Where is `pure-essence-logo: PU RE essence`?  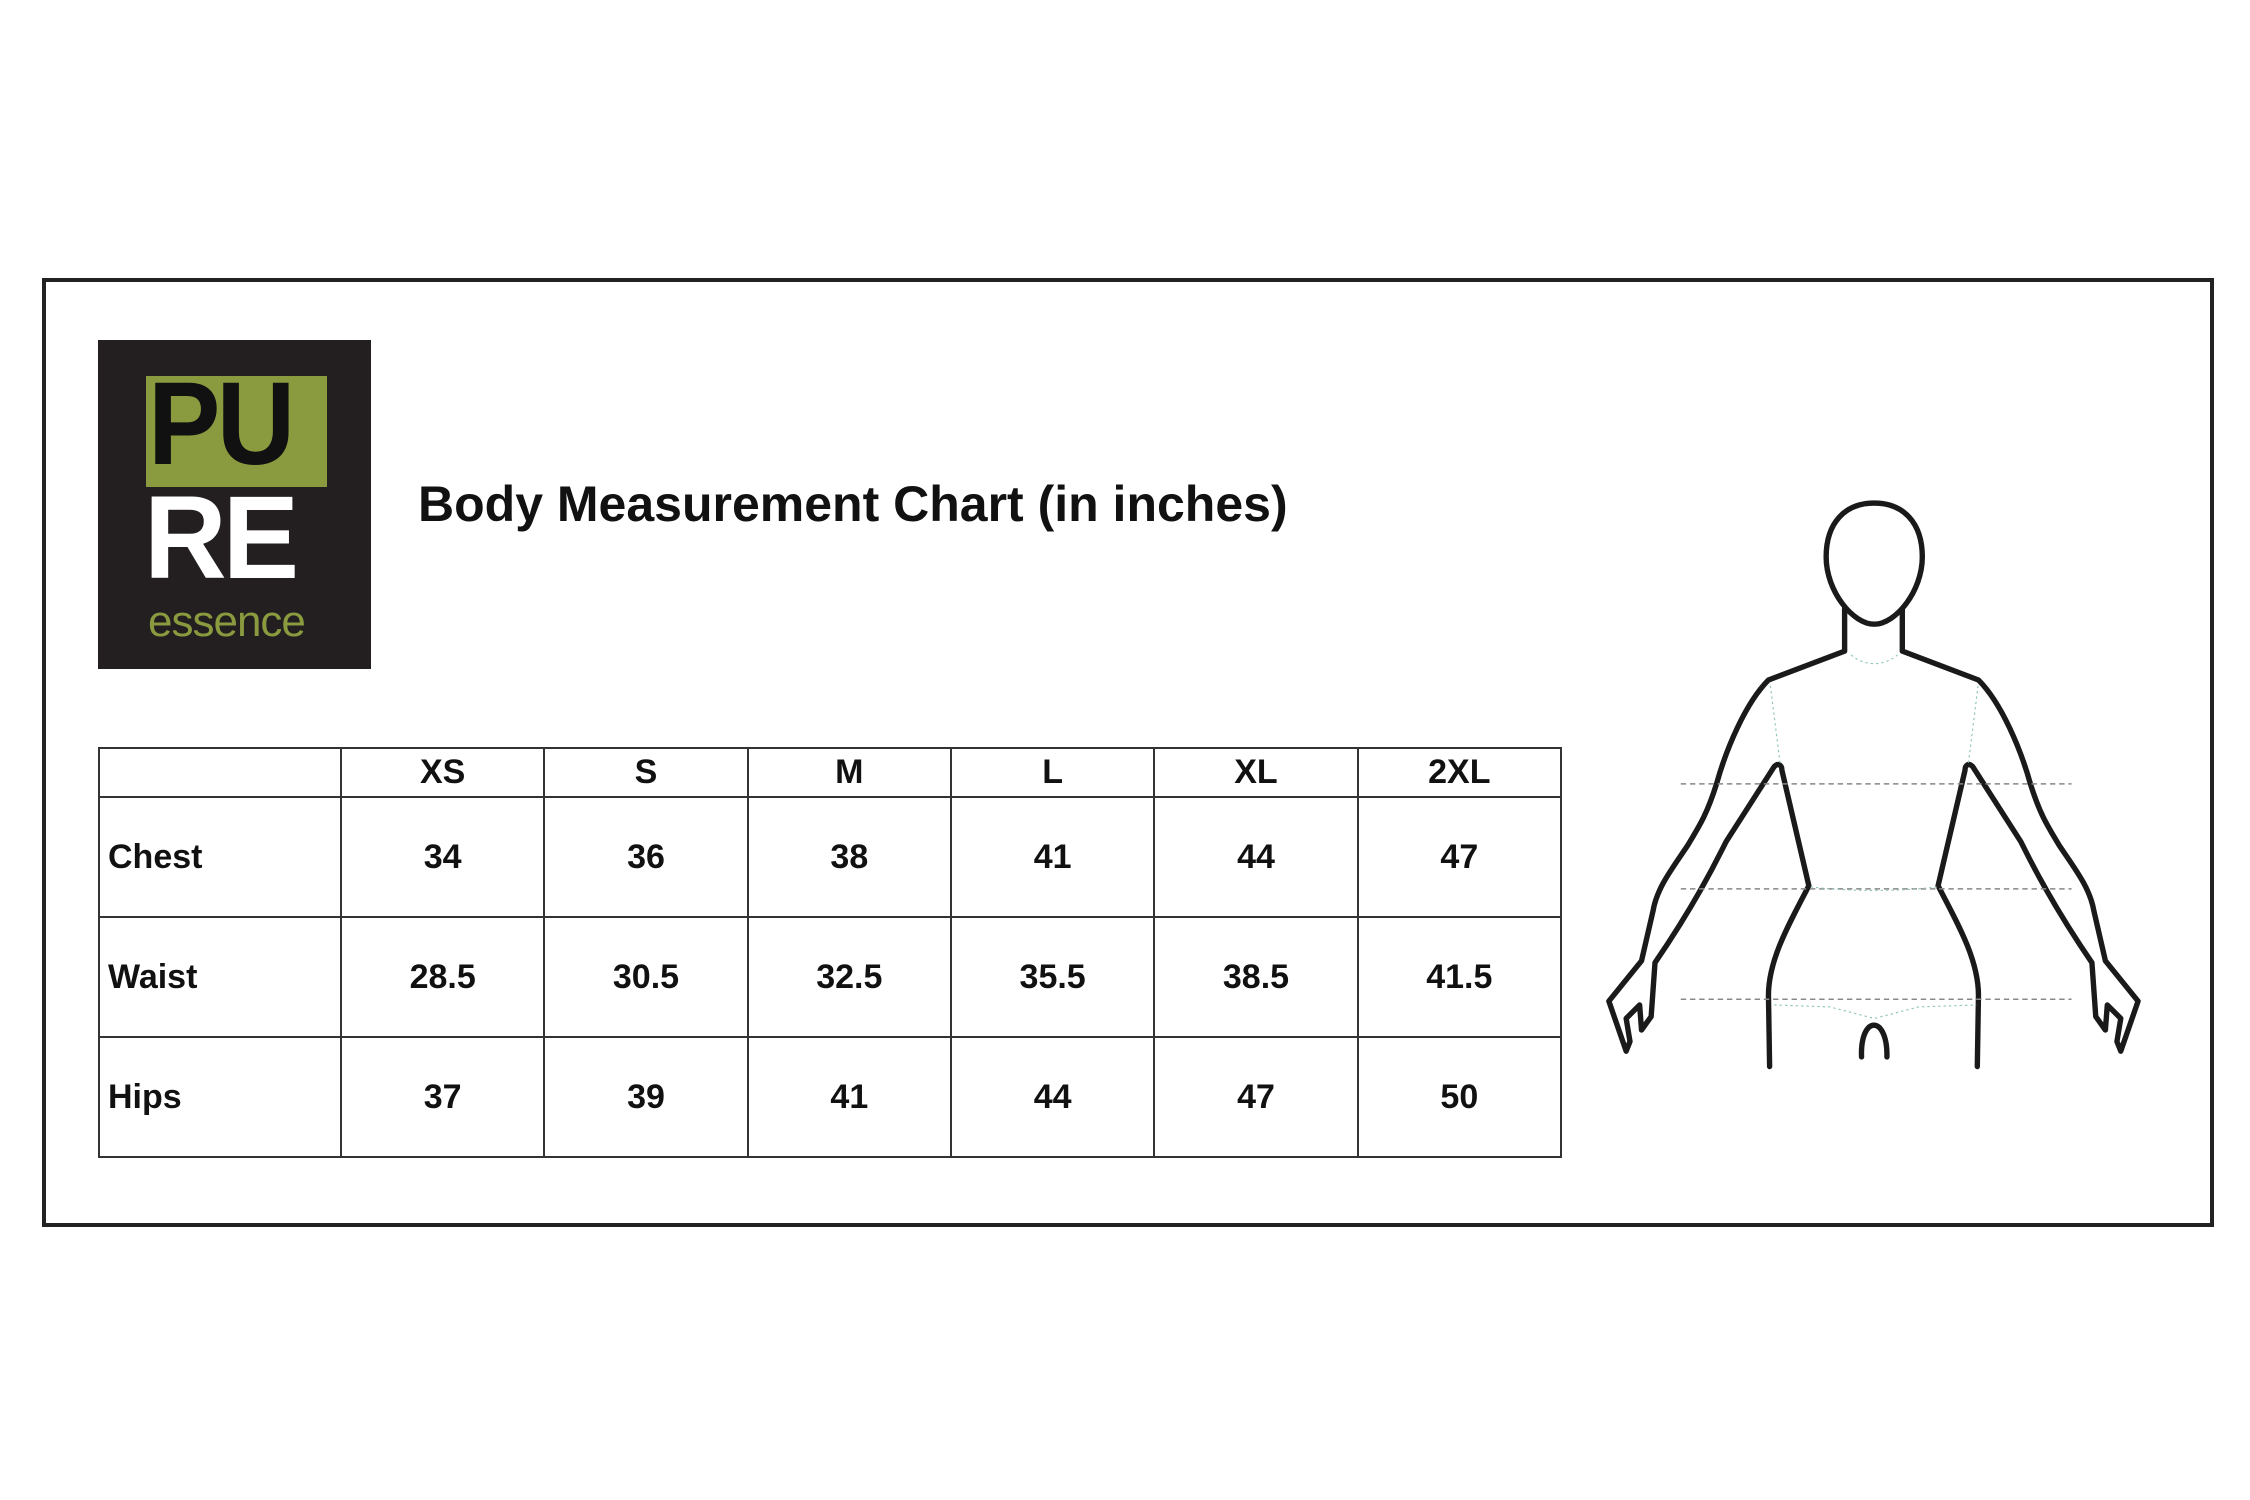
pure-essence-logo: PU RE essence is located at coordinates (234, 504).